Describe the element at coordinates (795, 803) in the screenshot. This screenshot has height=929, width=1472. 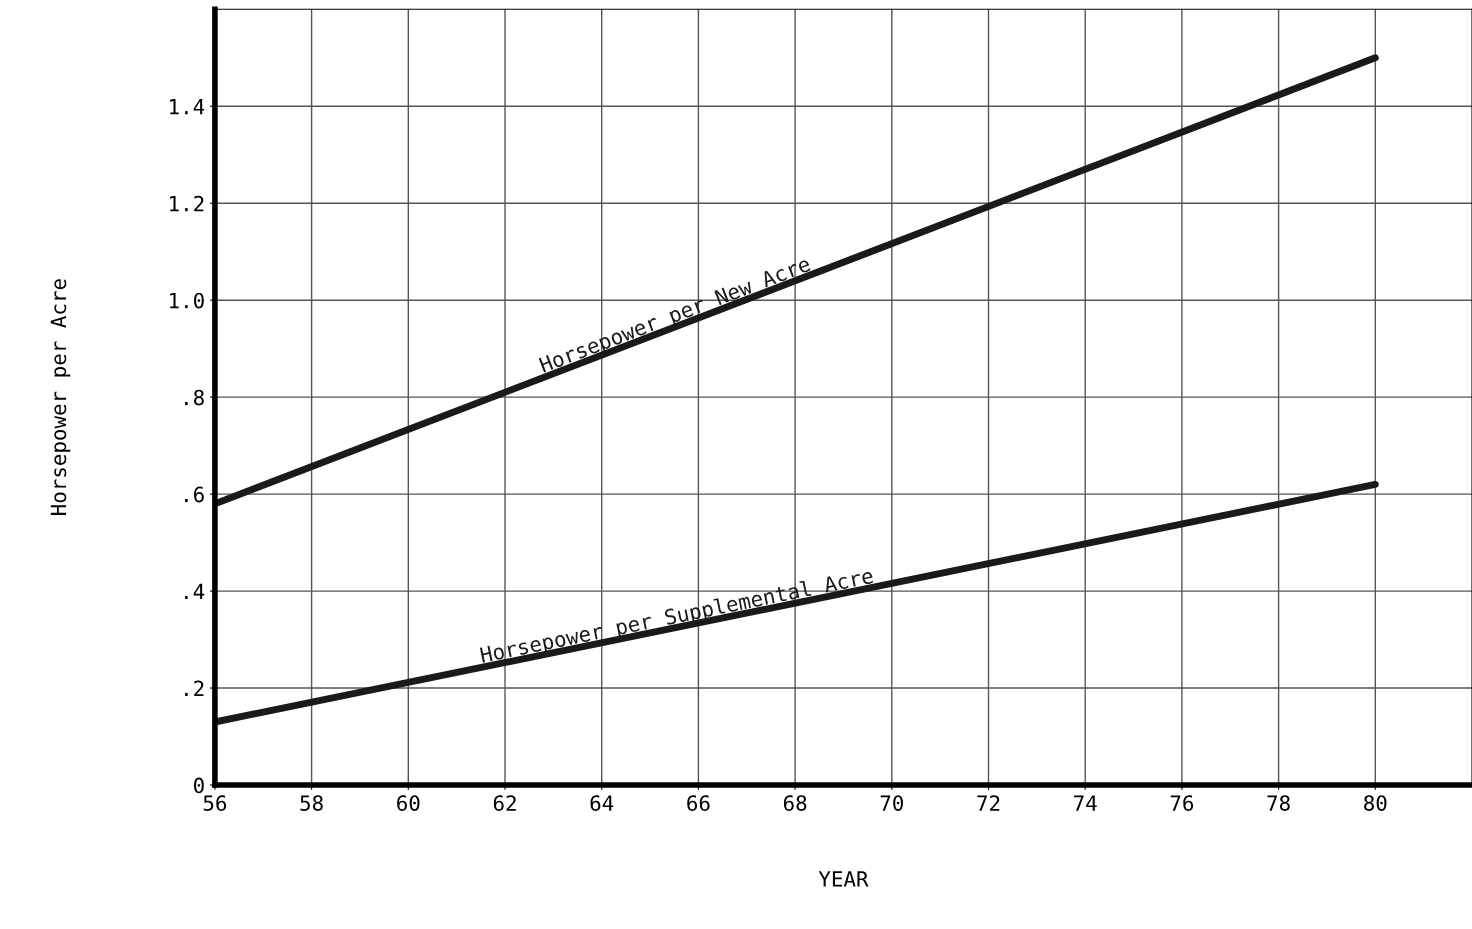
I see `x-tick-label: 68` at that location.